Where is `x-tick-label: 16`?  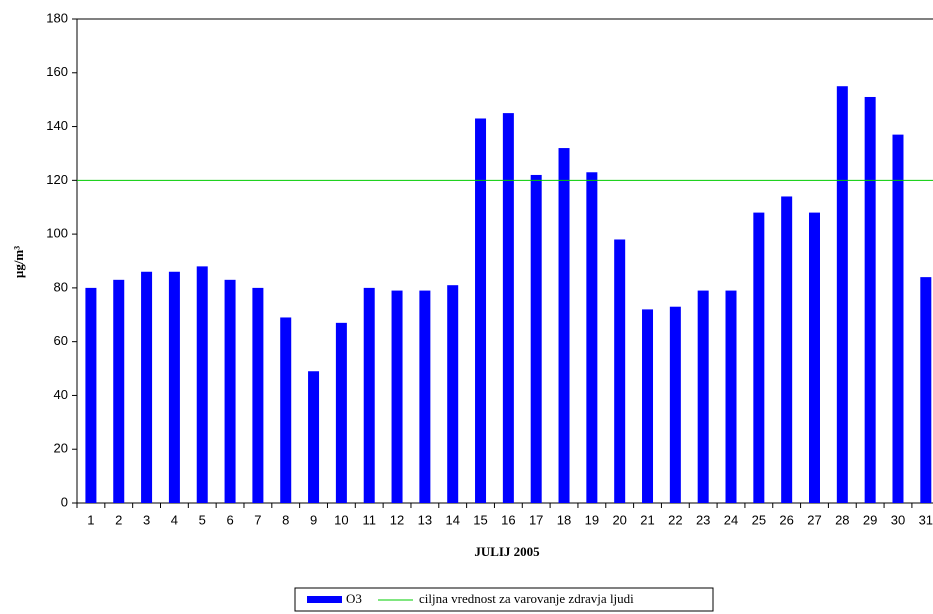 x-tick-label: 16 is located at coordinates (508, 519).